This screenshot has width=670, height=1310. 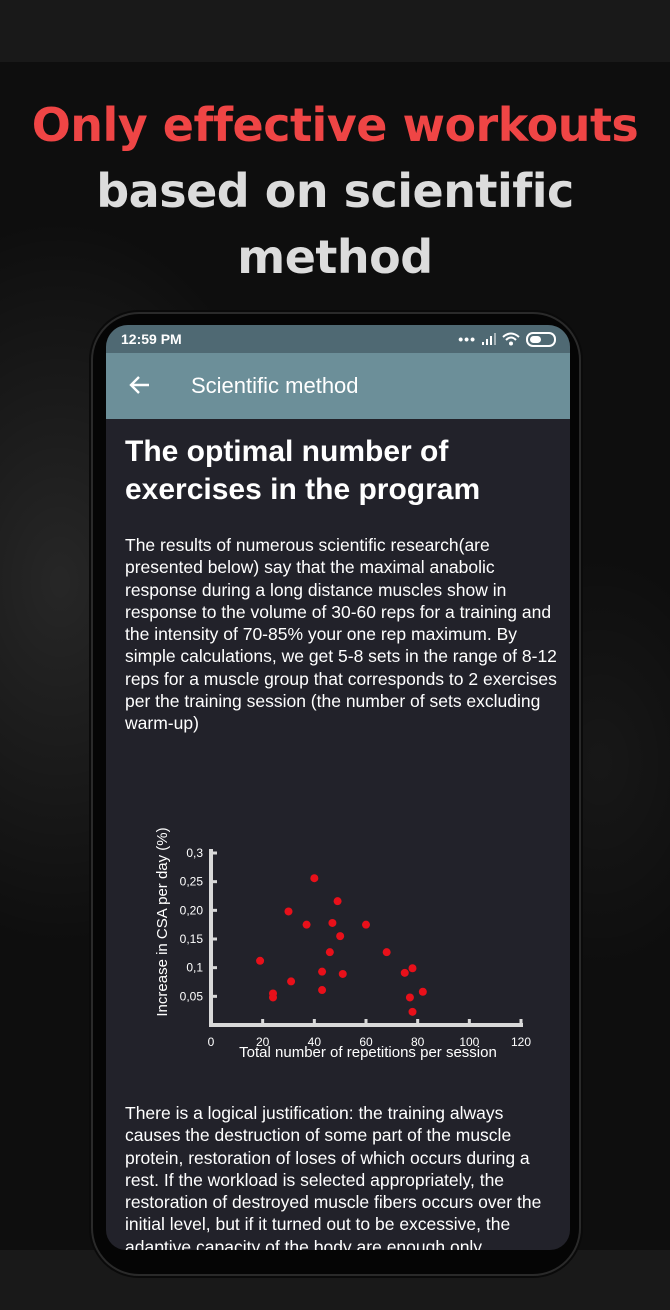 What do you see at coordinates (162, 921) in the screenshot?
I see `y-axis-label: Increase in CSA per day (%)` at bounding box center [162, 921].